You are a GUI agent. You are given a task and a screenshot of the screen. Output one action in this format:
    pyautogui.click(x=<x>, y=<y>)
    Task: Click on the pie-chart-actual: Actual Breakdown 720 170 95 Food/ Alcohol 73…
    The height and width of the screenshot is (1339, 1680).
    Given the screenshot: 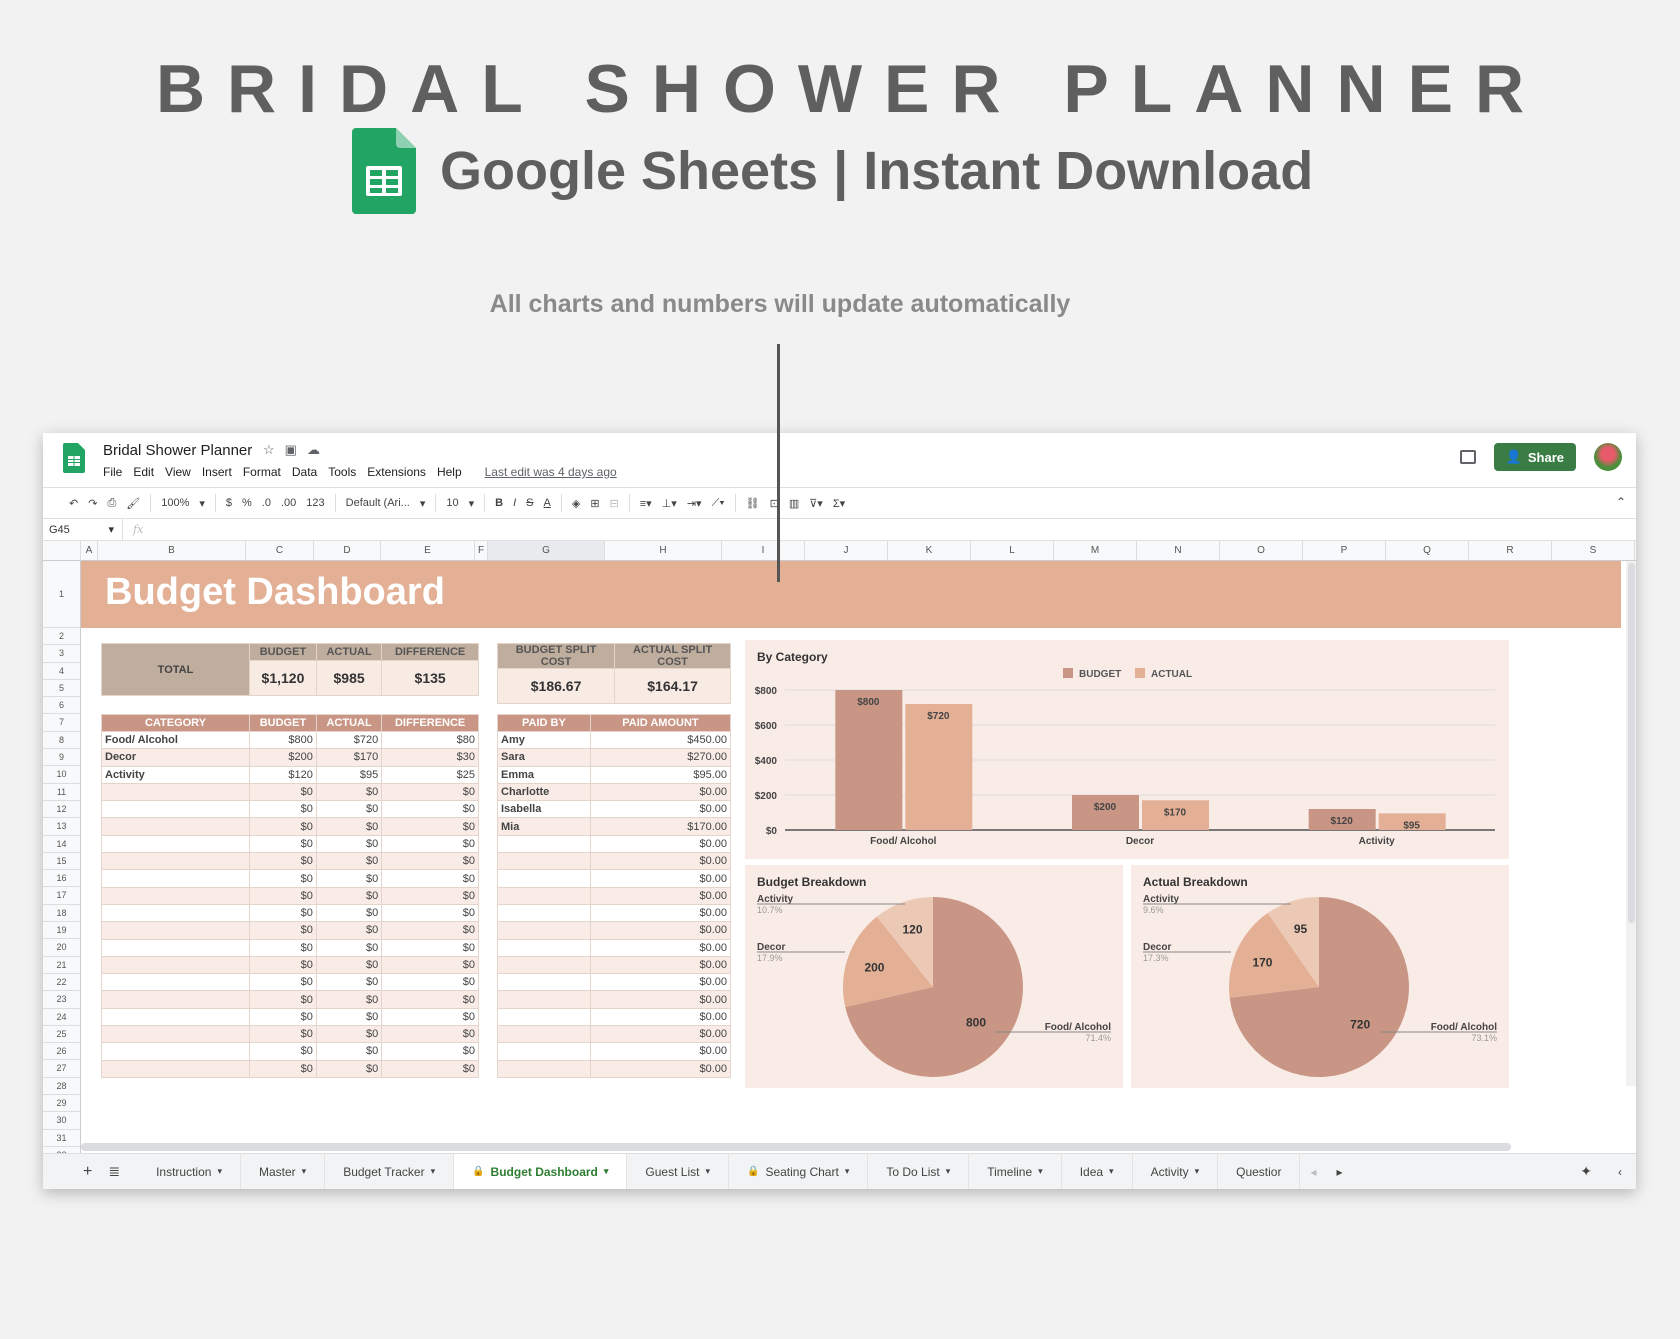 What is the action you would take?
    pyautogui.click(x=1320, y=976)
    